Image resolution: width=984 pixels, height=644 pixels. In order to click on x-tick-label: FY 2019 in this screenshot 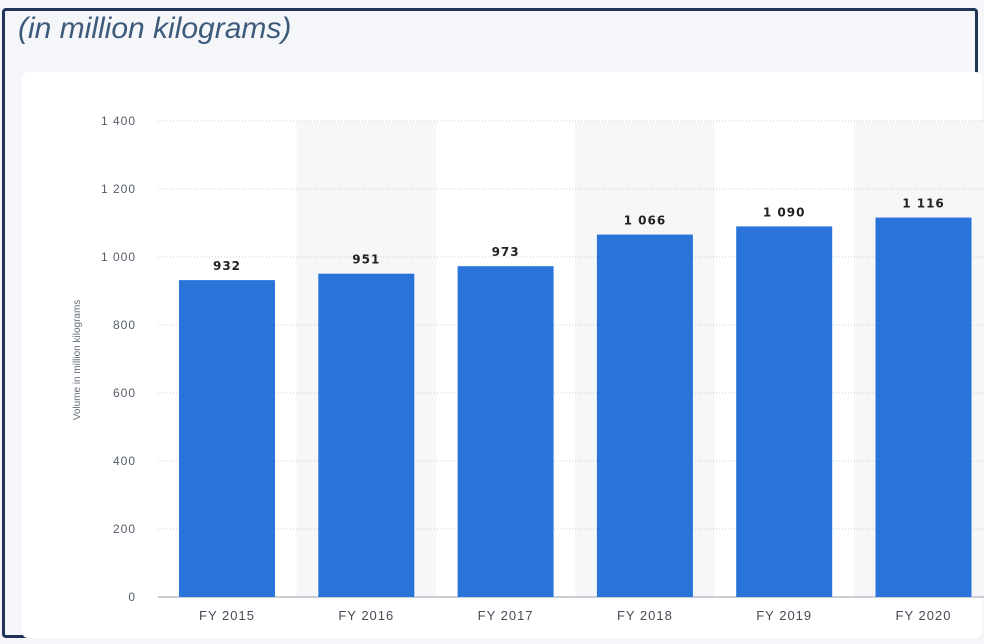, I will do `click(784, 615)`.